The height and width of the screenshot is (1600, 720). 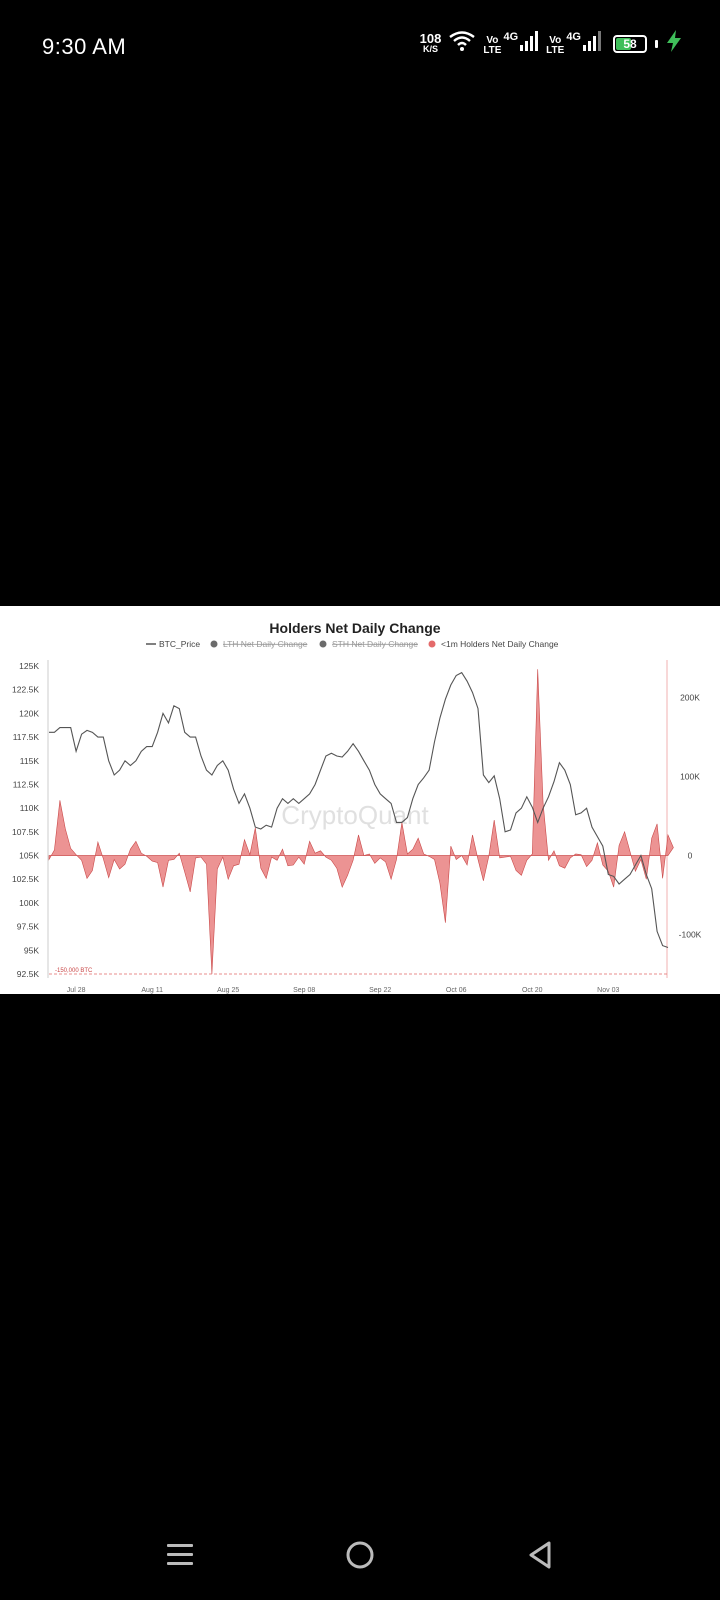 I want to click on battery-level: 58, so click(x=630, y=43).